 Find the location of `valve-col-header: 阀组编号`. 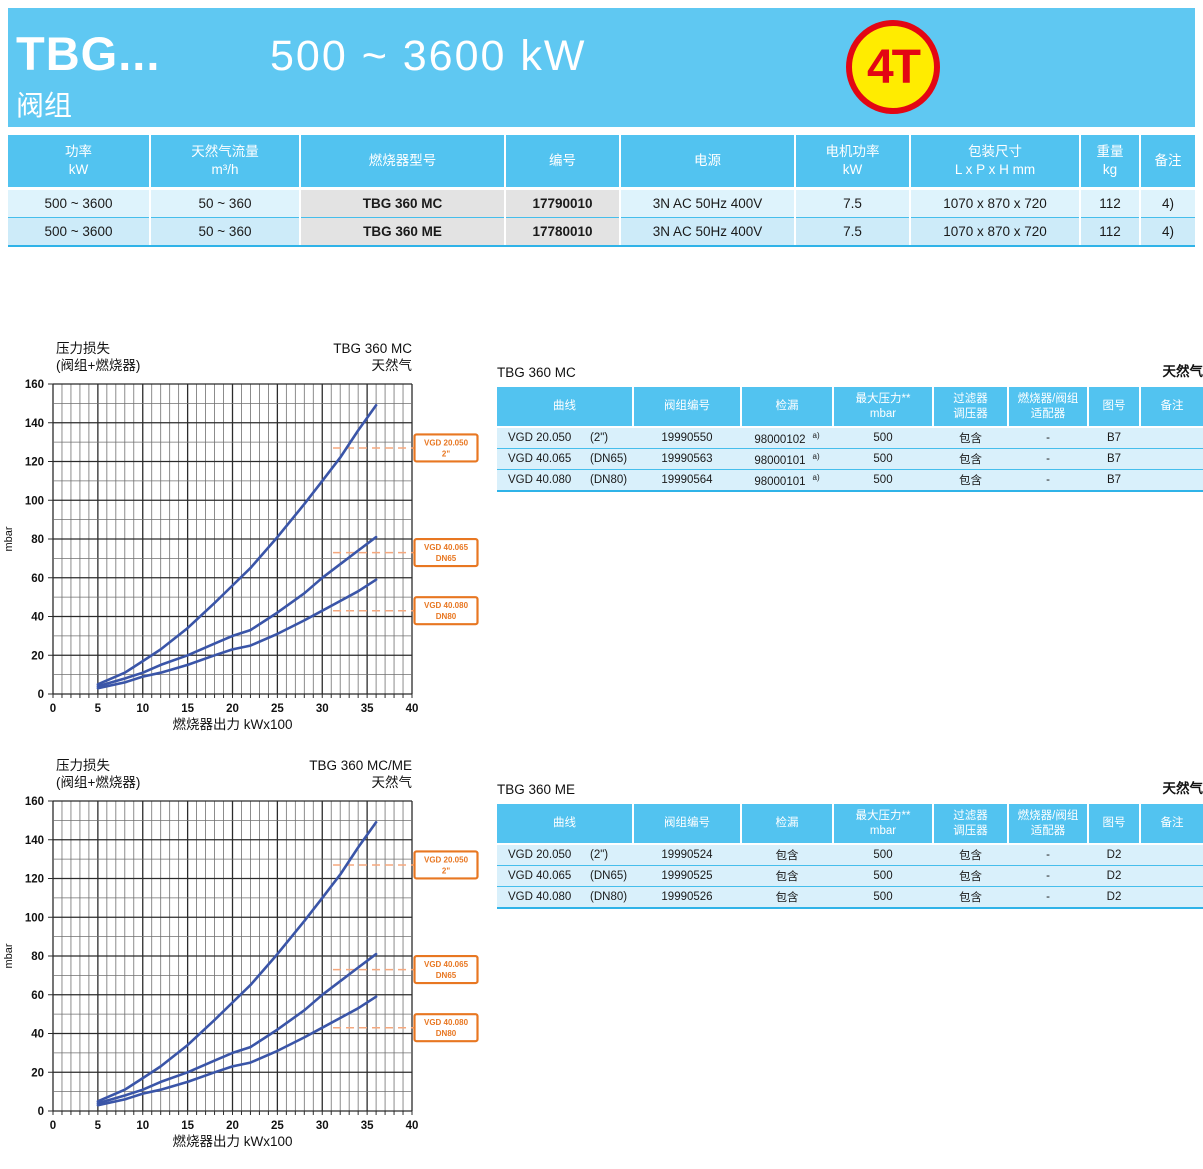

valve-col-header: 阀组编号 is located at coordinates (687, 824).